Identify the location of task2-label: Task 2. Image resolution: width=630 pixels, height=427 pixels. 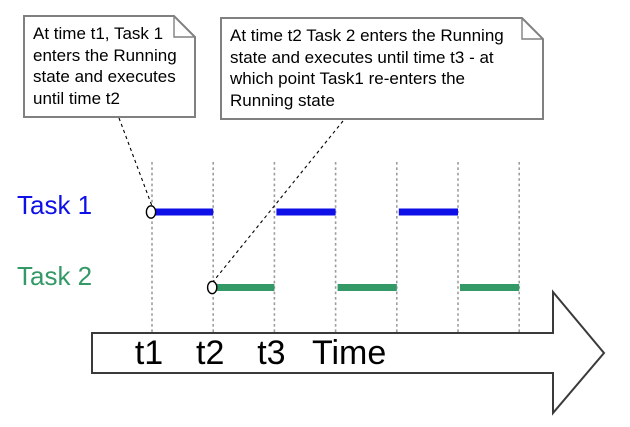
(55, 276).